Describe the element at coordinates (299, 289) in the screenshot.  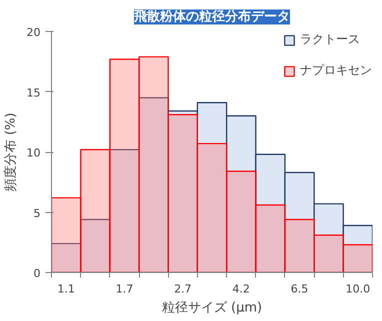
I see `x-tick-label: 6.5` at that location.